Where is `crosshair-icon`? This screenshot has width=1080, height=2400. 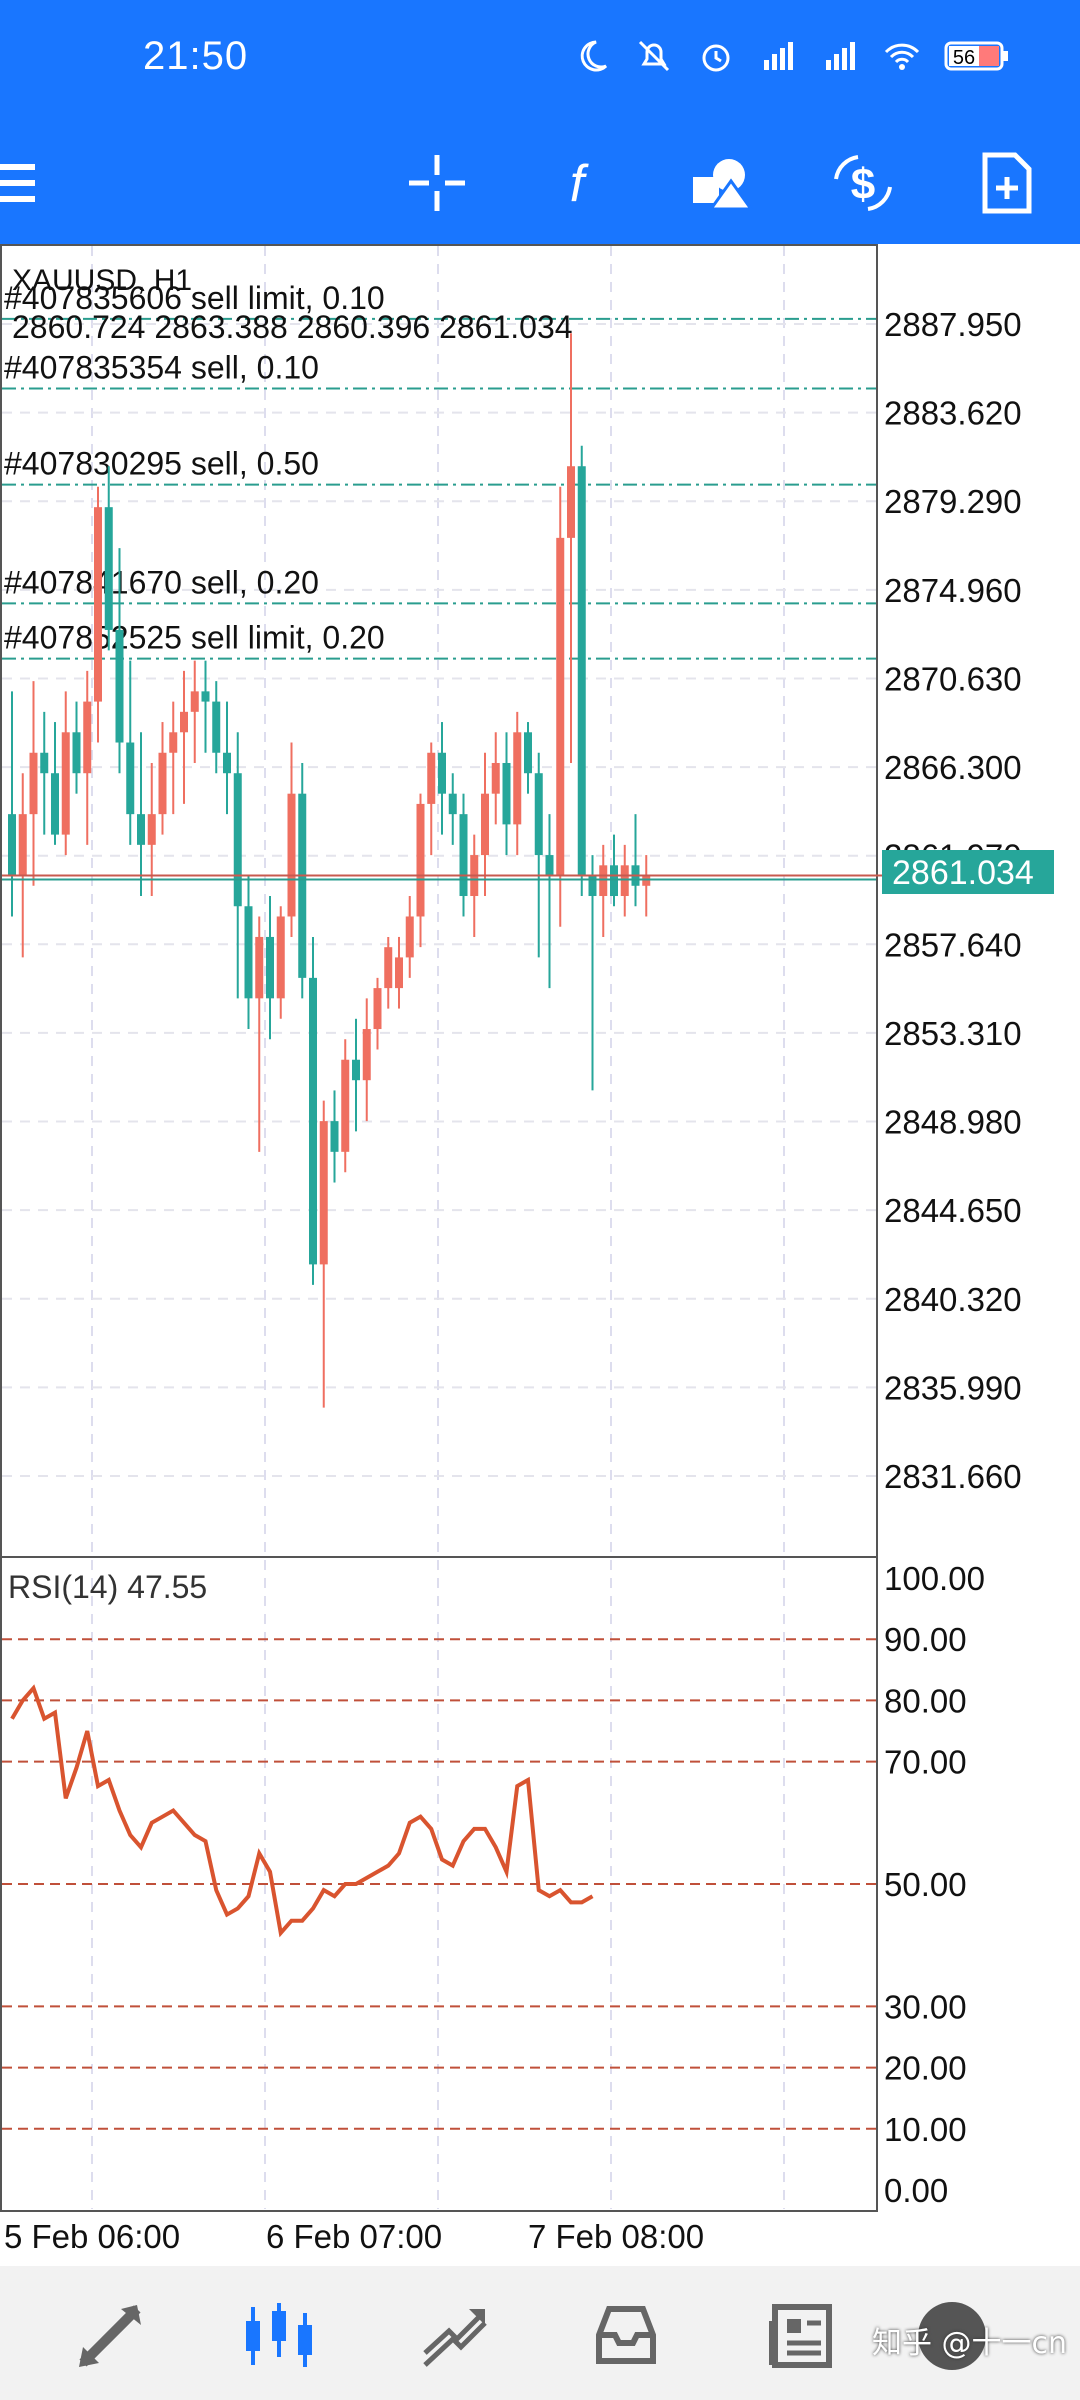 crosshair-icon is located at coordinates (437, 183).